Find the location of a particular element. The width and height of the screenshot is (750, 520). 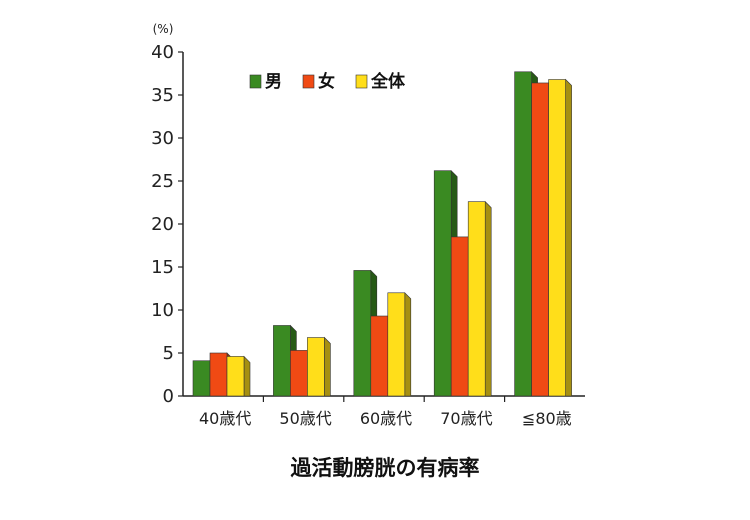

bar-全体-70歳代 is located at coordinates (479, 298).